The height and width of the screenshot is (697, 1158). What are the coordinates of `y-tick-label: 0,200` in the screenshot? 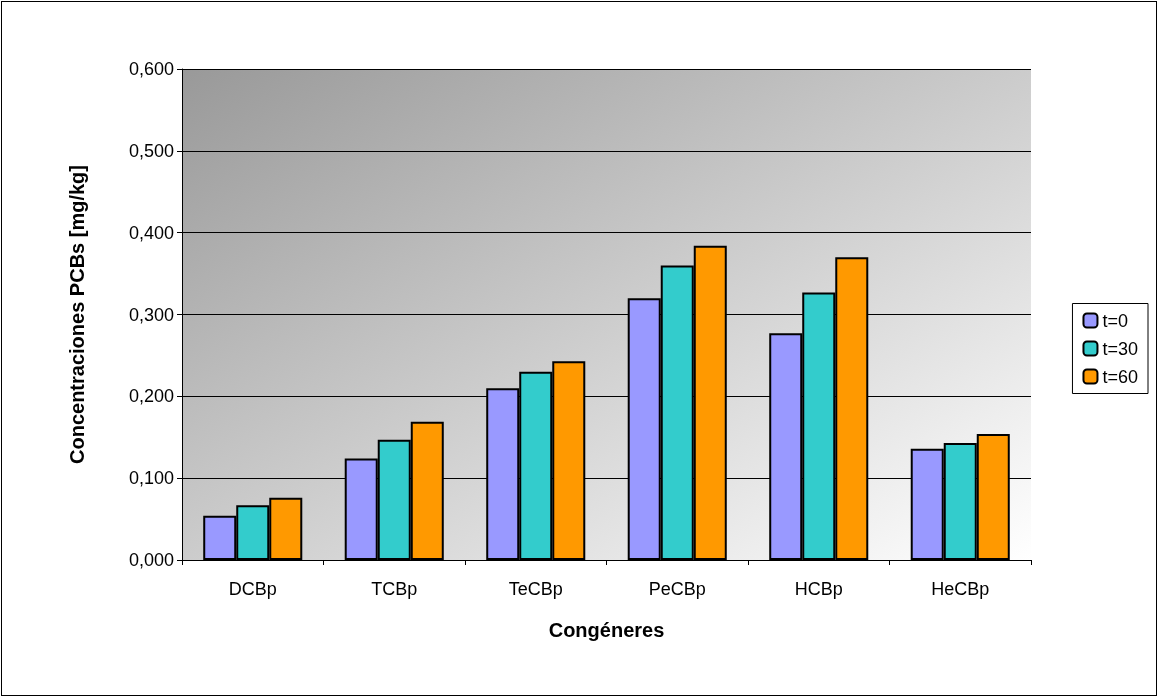 It's located at (151, 396).